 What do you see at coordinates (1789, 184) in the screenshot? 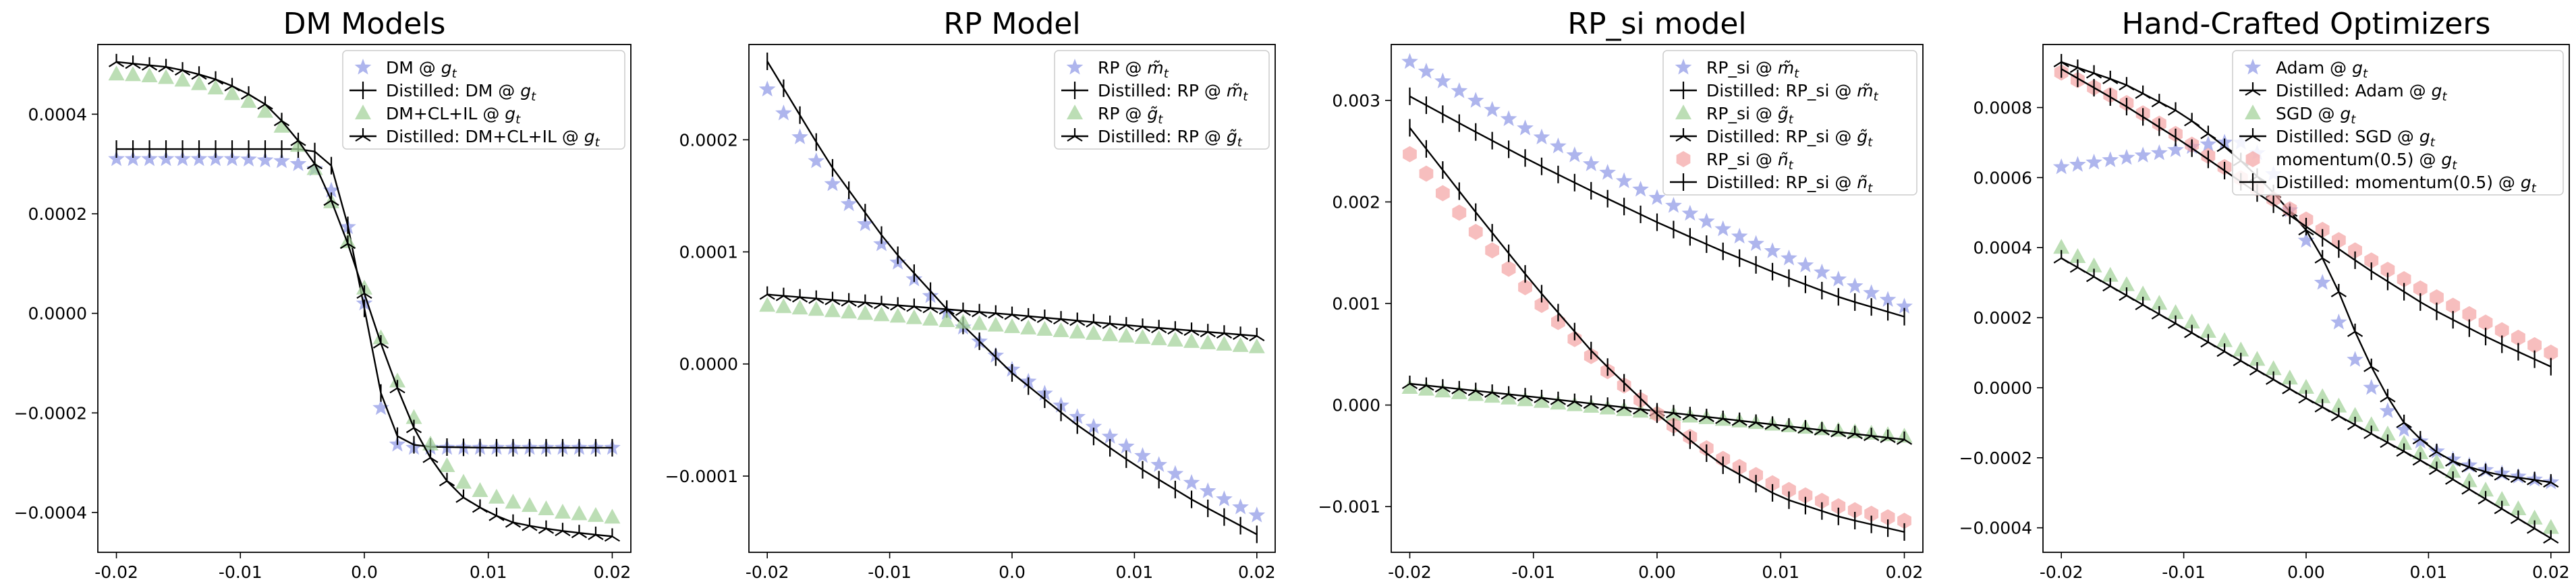
I see `legend-entry: Distilled: RP_si @ ñt` at bounding box center [1789, 184].